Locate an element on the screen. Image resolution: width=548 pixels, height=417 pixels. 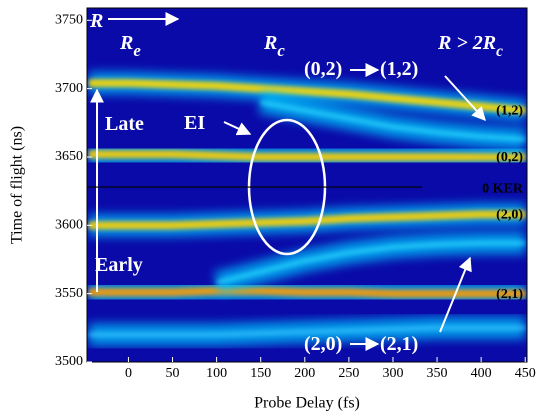
x-tick-label: 150 is located at coordinates (260, 373).